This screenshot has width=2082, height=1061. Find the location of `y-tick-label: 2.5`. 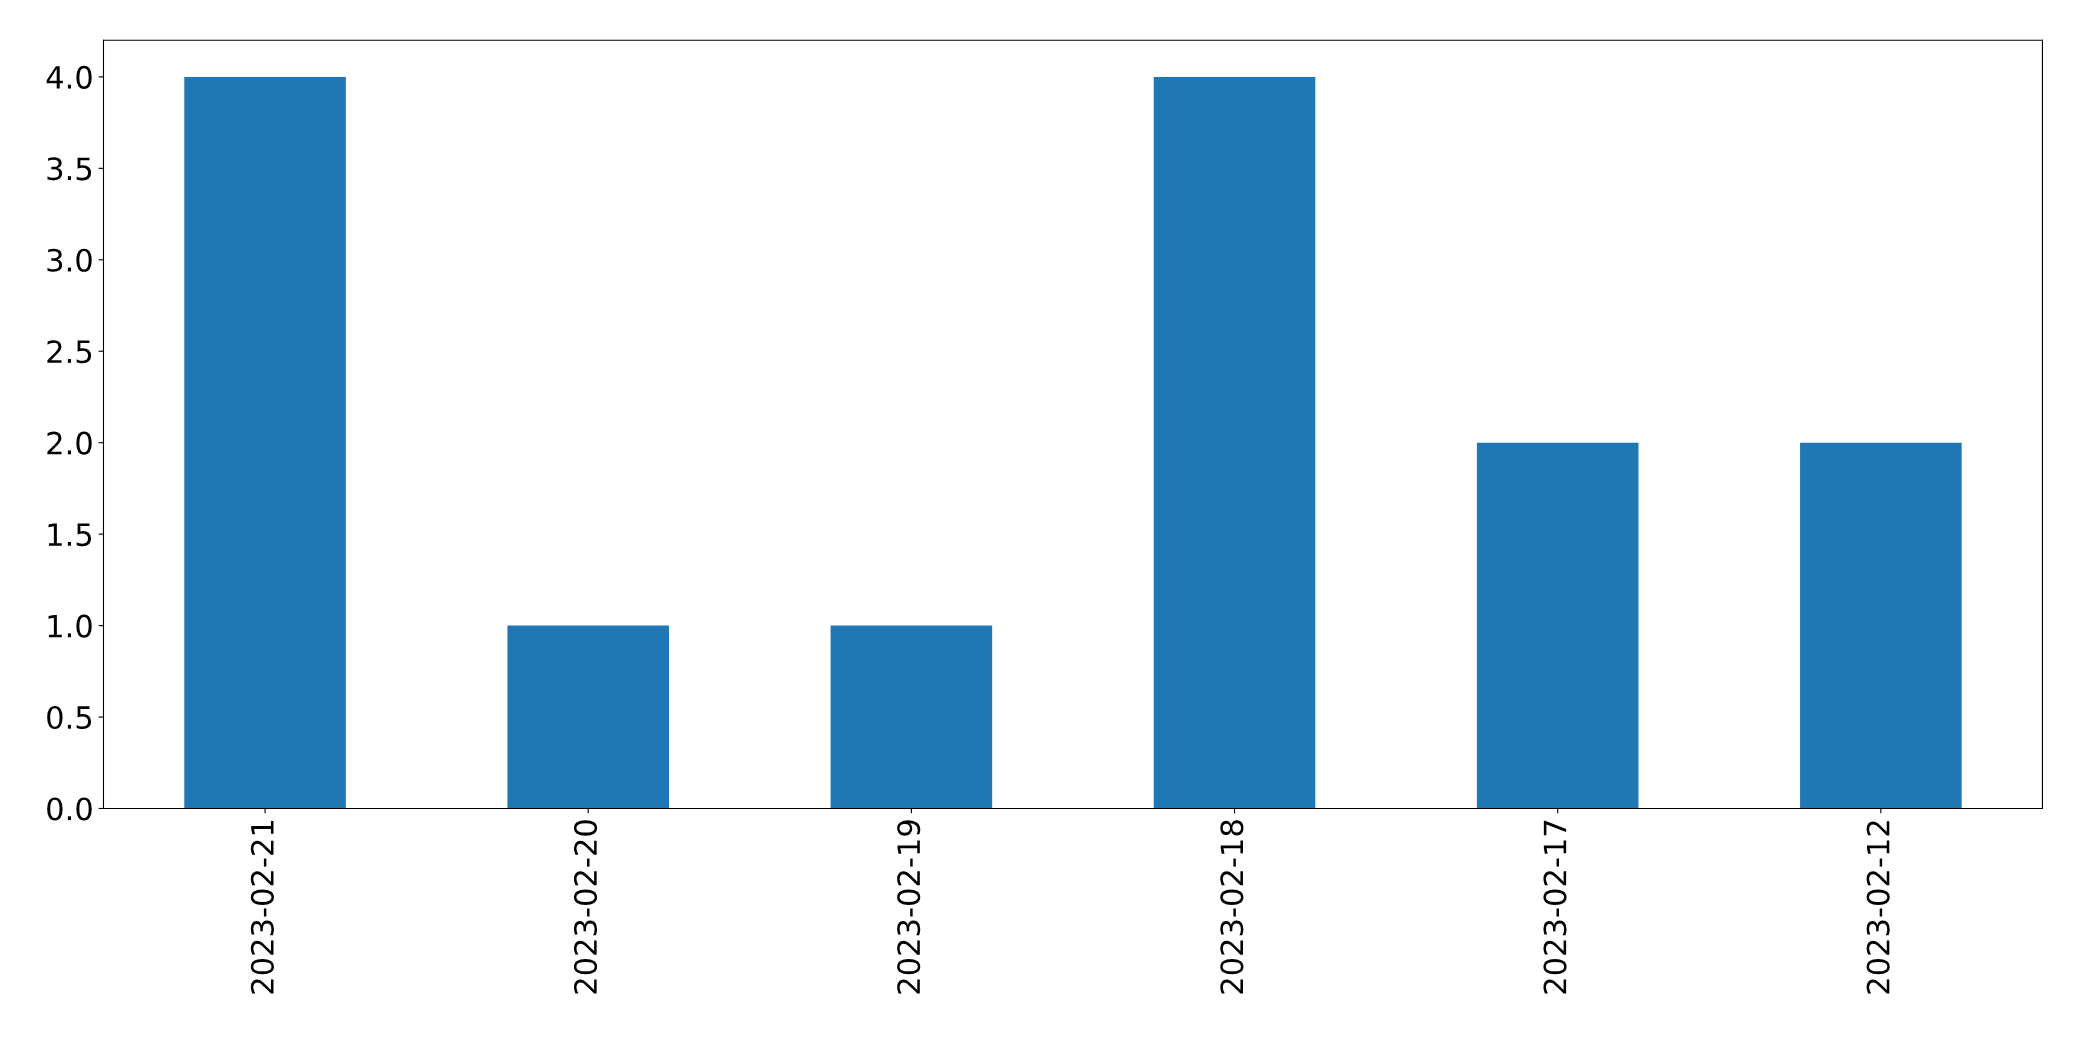

y-tick-label: 2.5 is located at coordinates (69, 352).